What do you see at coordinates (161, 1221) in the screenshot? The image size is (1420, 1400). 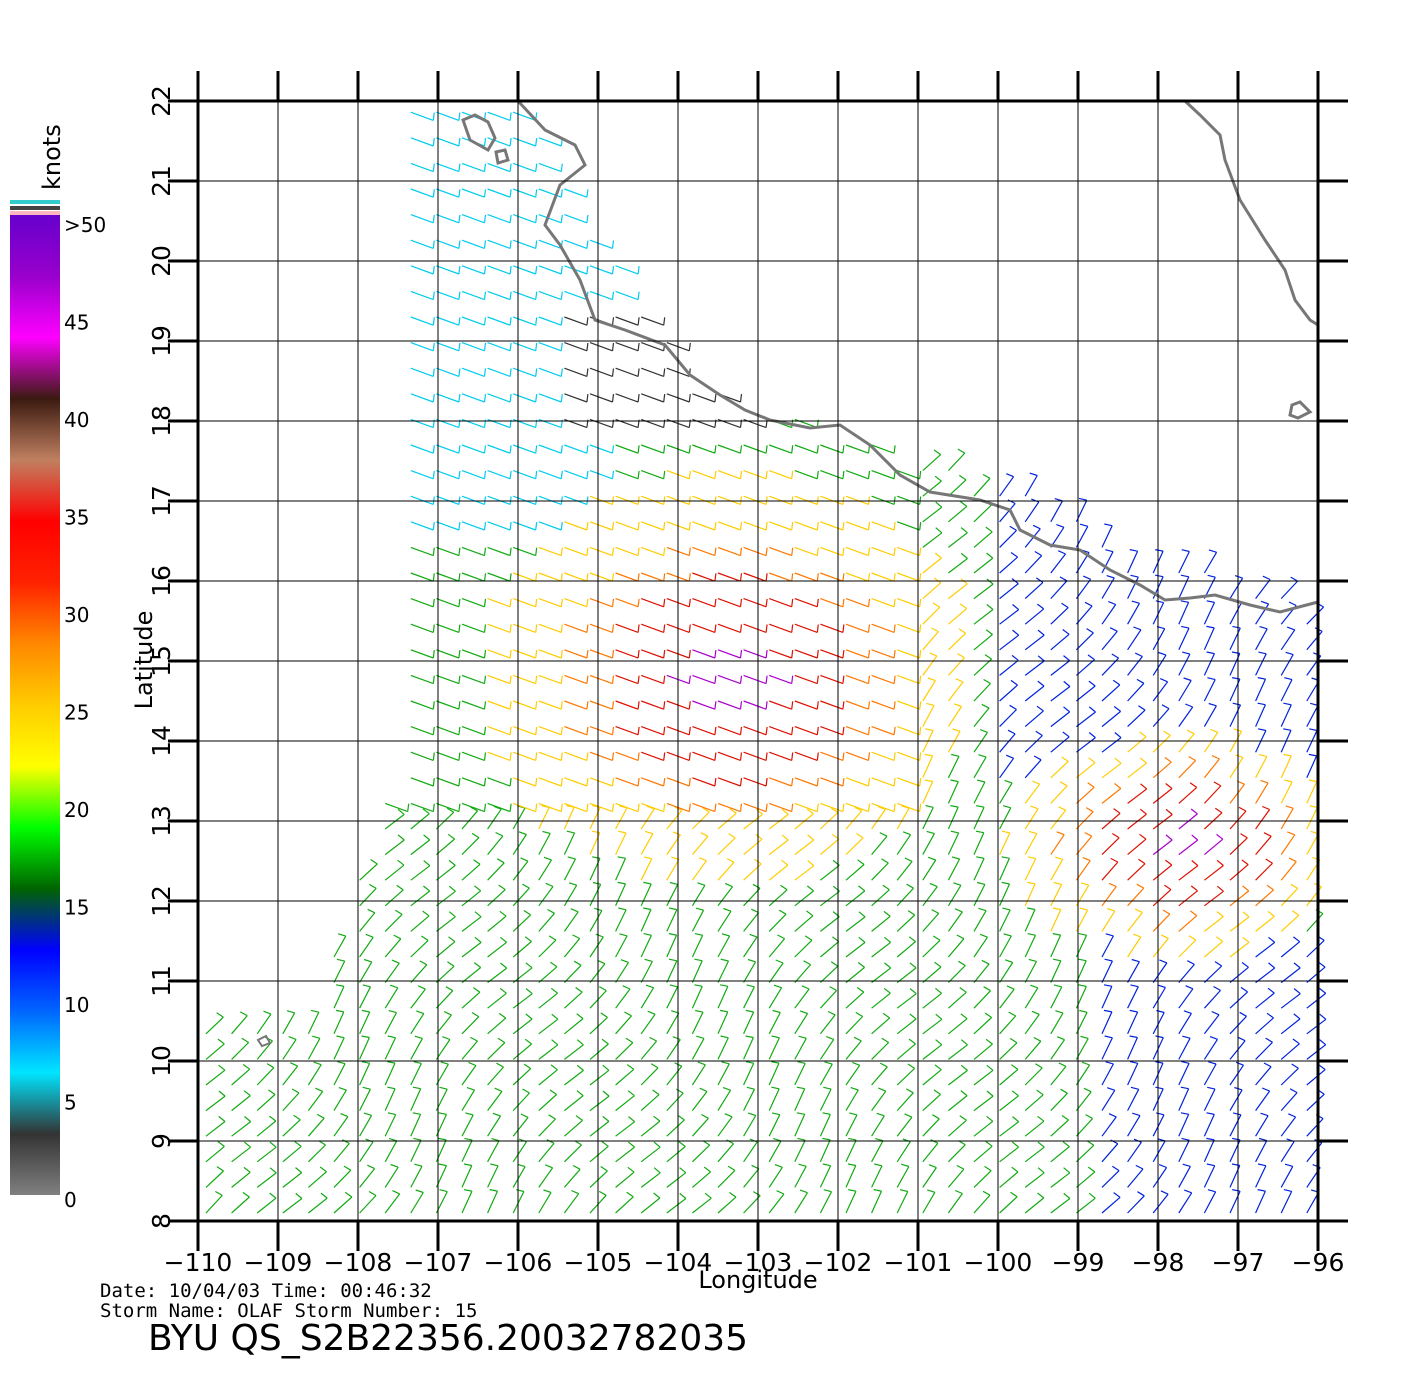 I see `latitude-tick: 8` at bounding box center [161, 1221].